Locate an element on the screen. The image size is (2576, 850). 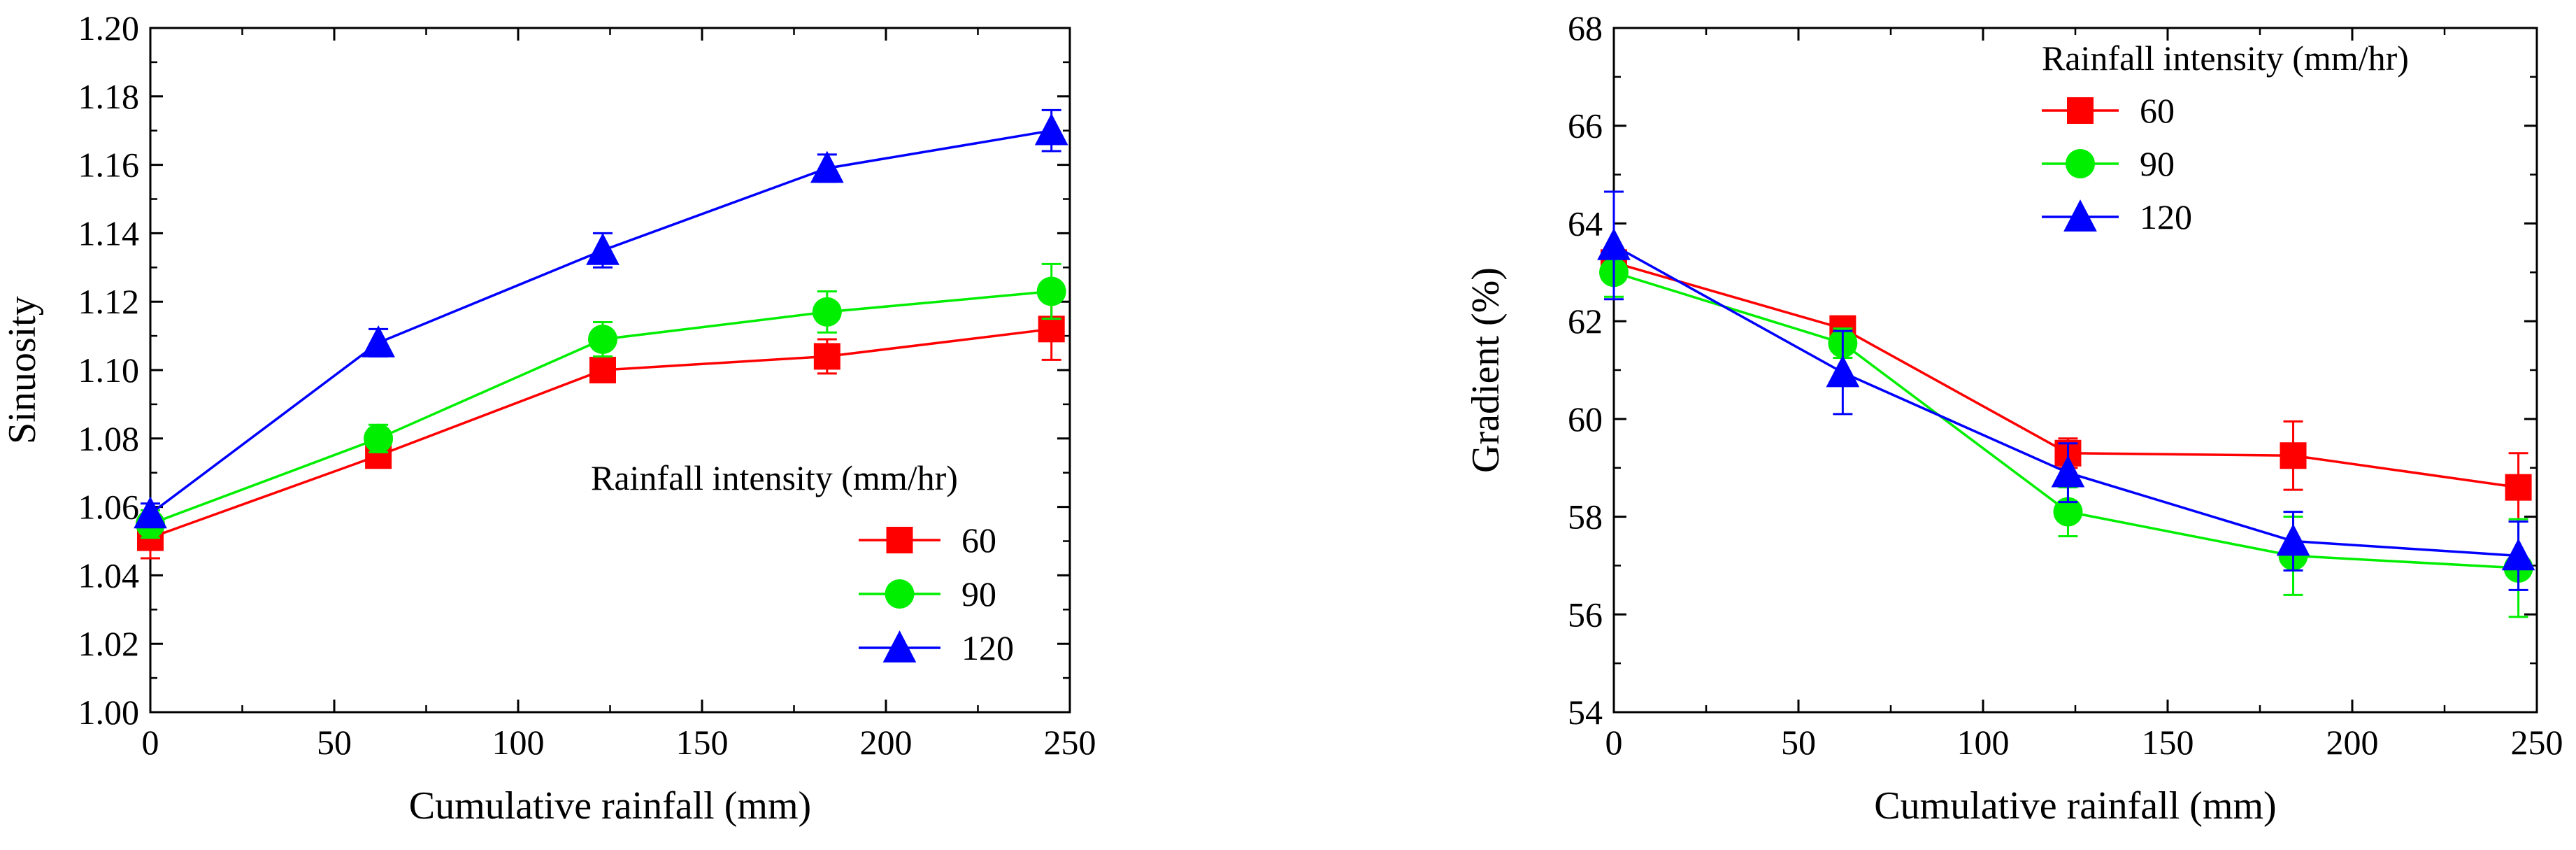
y-tick-label: 1.14 is located at coordinates (109, 233).